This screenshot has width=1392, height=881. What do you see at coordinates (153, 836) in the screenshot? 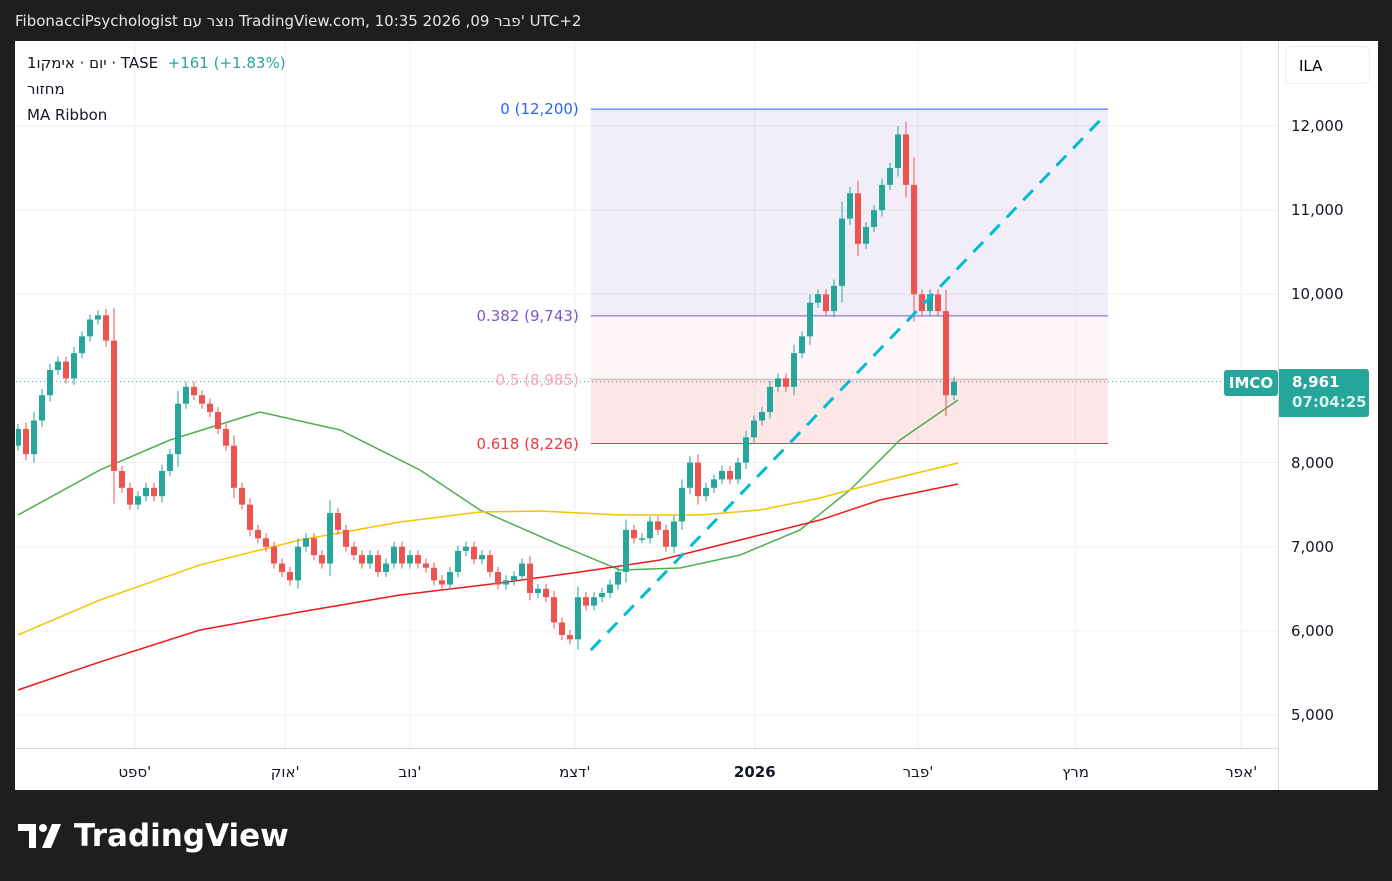
I see `tradingview-logo: TradingView` at bounding box center [153, 836].